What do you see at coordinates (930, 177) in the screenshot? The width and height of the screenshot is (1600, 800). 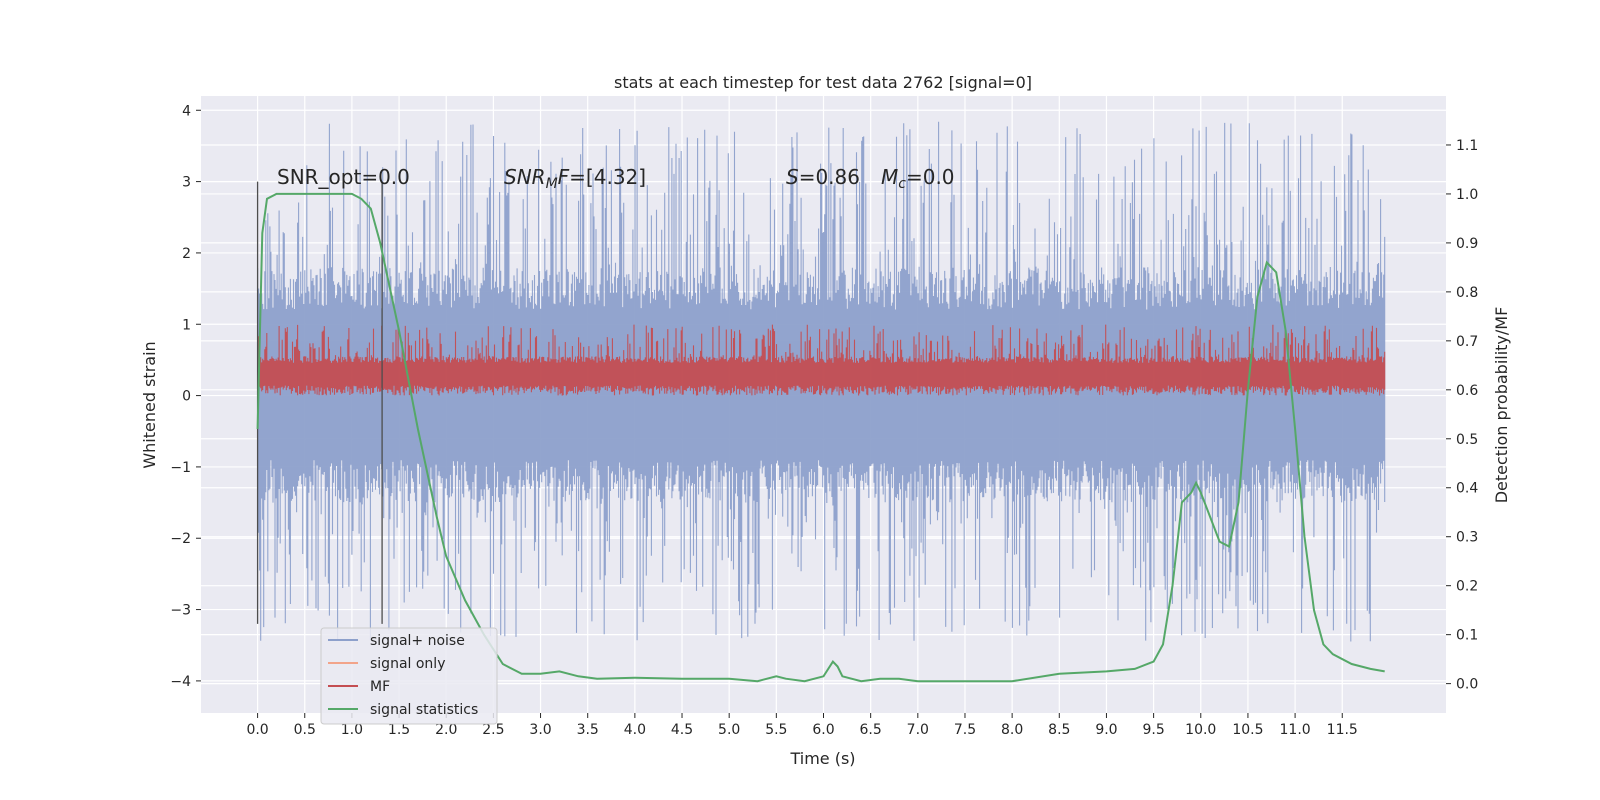 I see `mc-value: =0.0` at bounding box center [930, 177].